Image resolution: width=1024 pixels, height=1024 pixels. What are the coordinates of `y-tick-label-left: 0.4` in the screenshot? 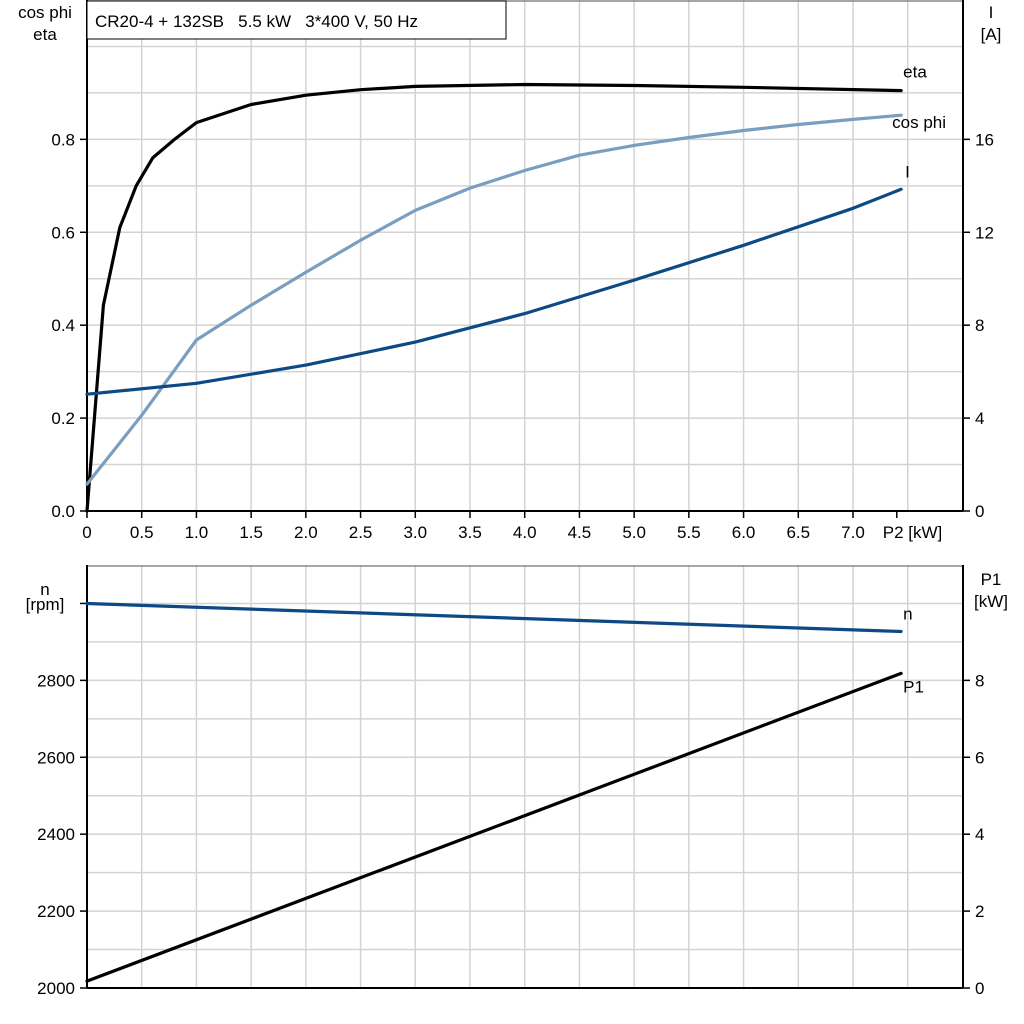 It's located at (63, 325).